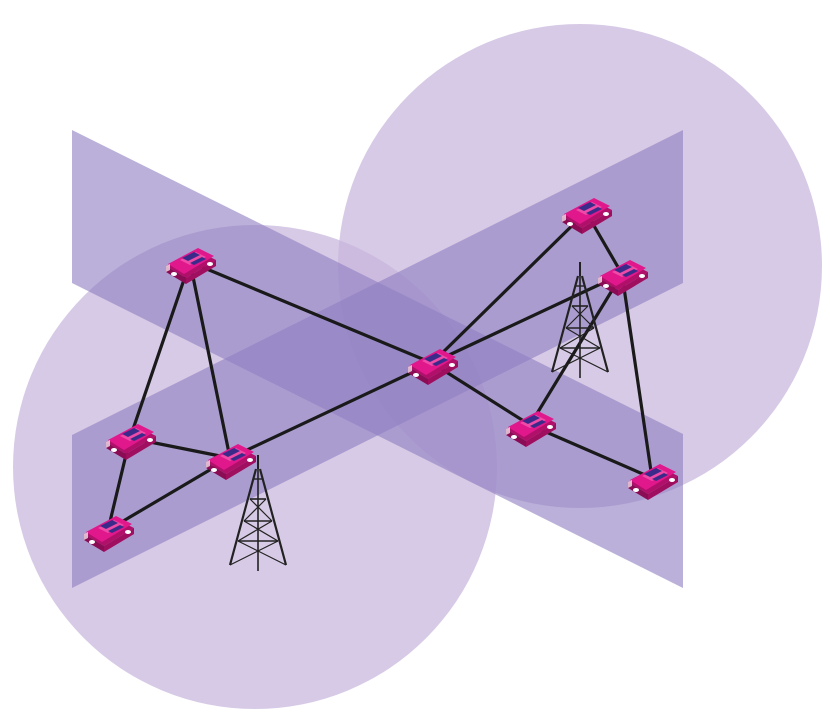  Describe the element at coordinates (591, 451) in the screenshot. I see `link-vehicle-right-lower-mid-vehicle-bottom-right` at that location.